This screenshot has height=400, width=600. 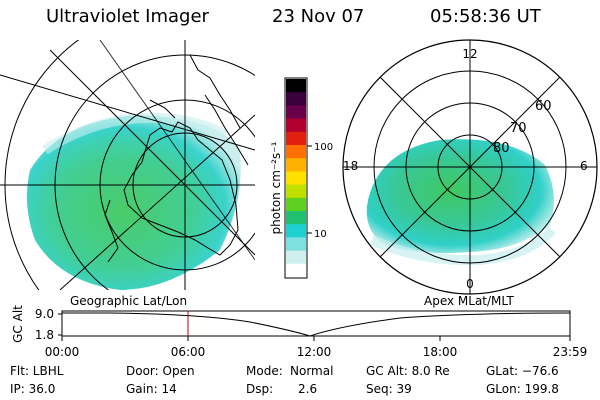 I want to click on polar-label-0: 0, so click(x=470, y=284).